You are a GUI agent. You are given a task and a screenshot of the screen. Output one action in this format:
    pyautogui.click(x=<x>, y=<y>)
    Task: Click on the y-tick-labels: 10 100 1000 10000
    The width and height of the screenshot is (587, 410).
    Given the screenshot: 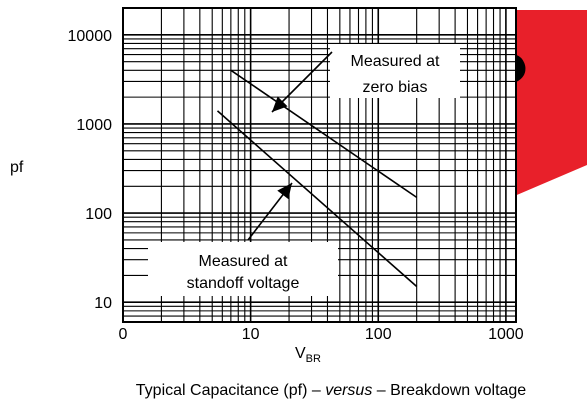 What is the action you would take?
    pyautogui.click(x=90, y=170)
    